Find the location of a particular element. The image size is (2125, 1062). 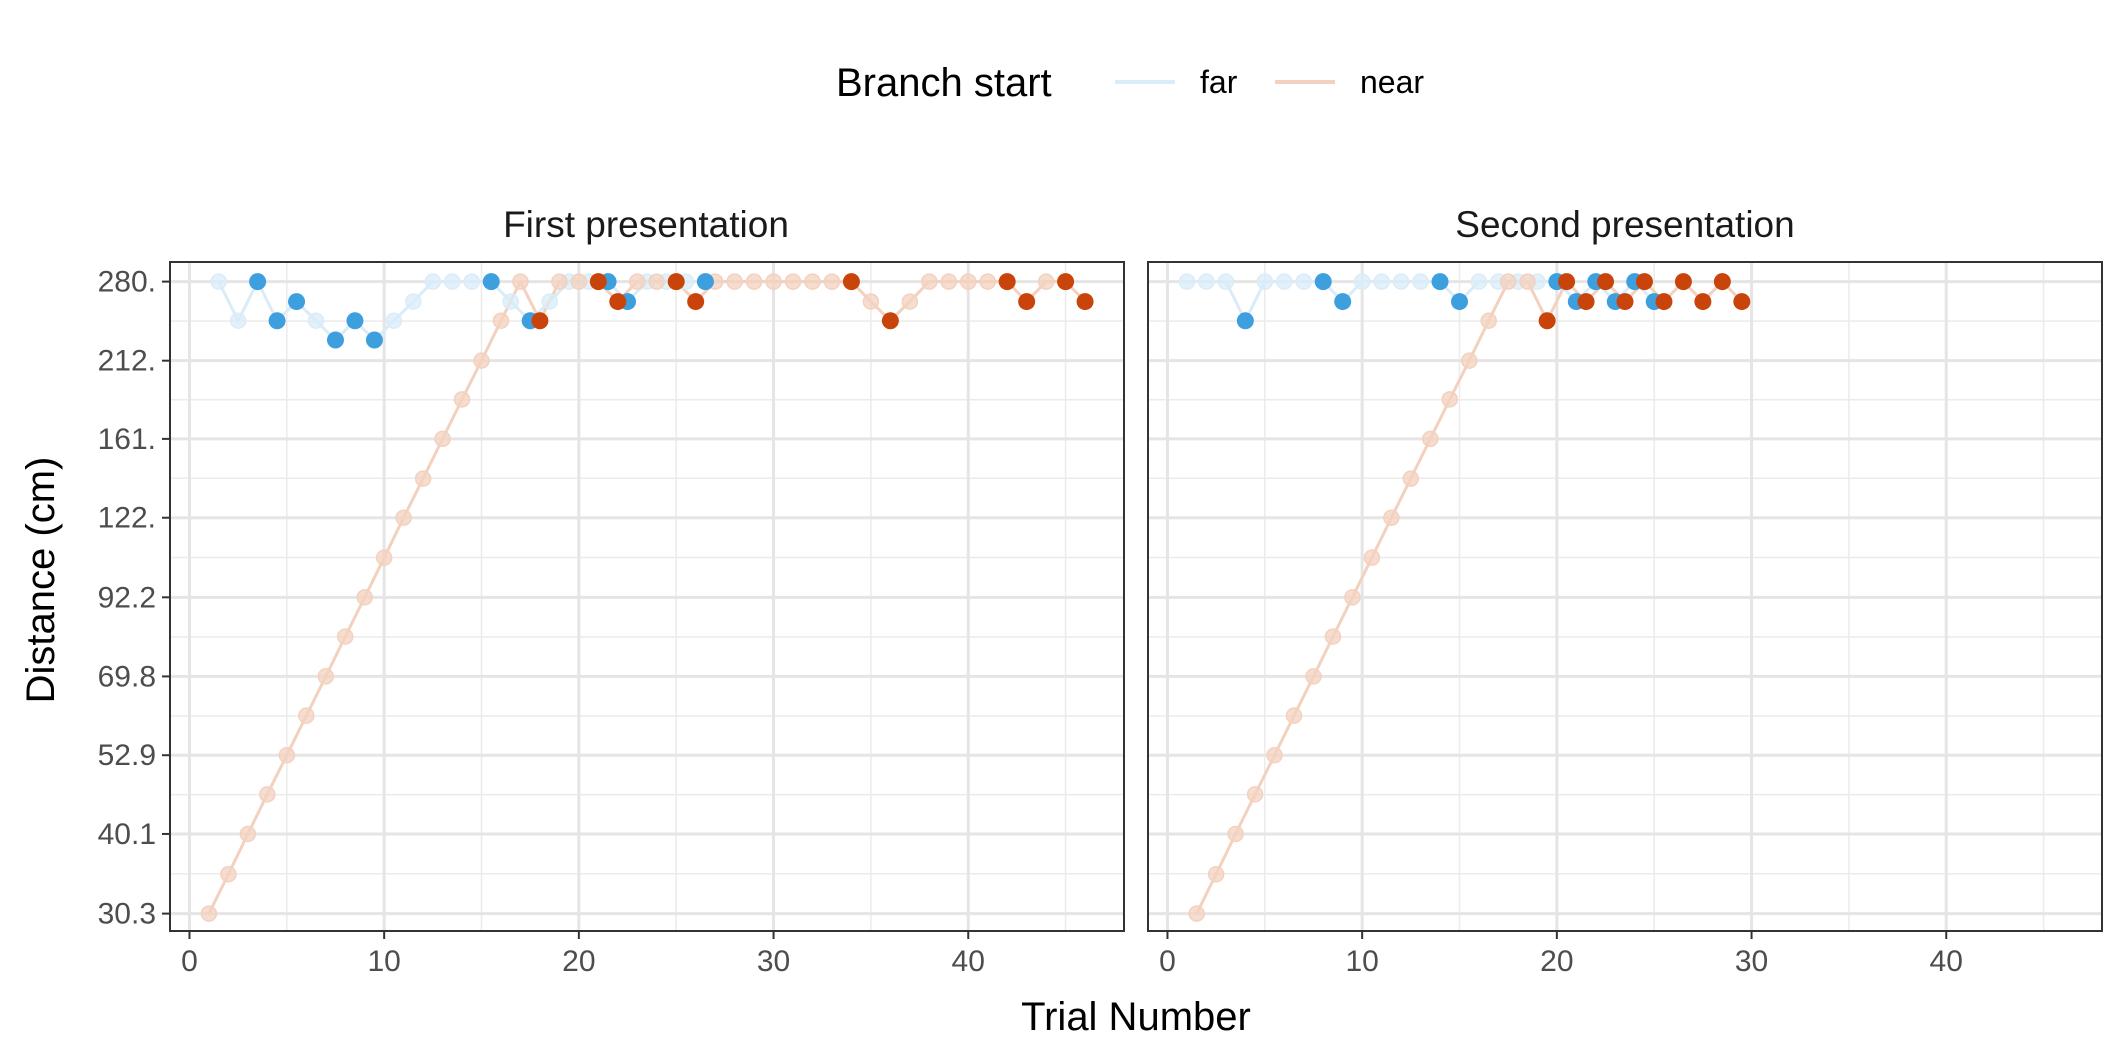

legend-label-far: far is located at coordinates (1219, 82).